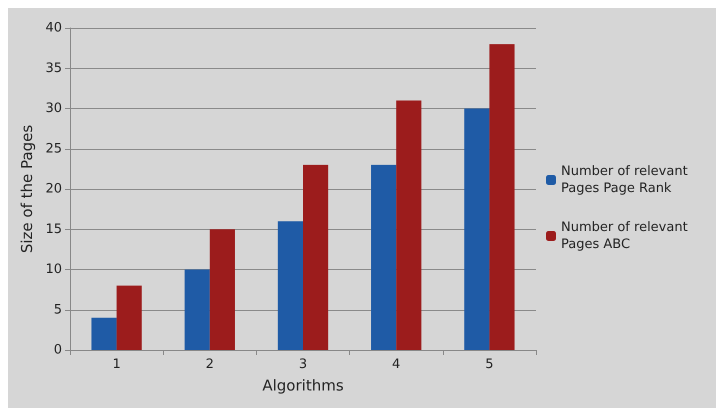 Image resolution: width=724 pixels, height=416 pixels. I want to click on x-tick-label: 2, so click(210, 364).